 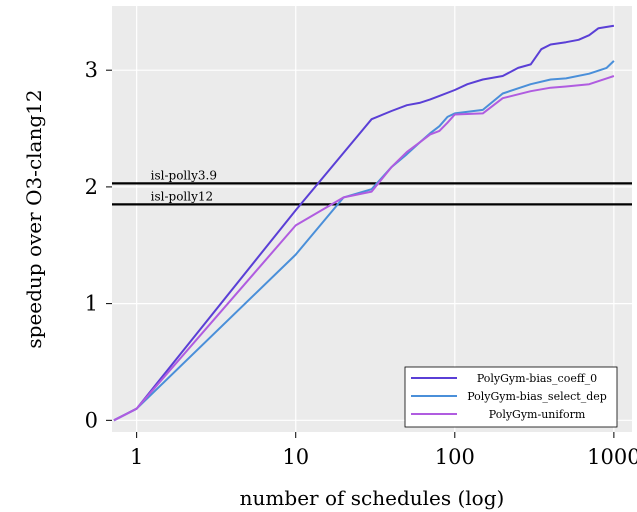 I want to click on x-tick-label: 10, so click(x=295, y=457).